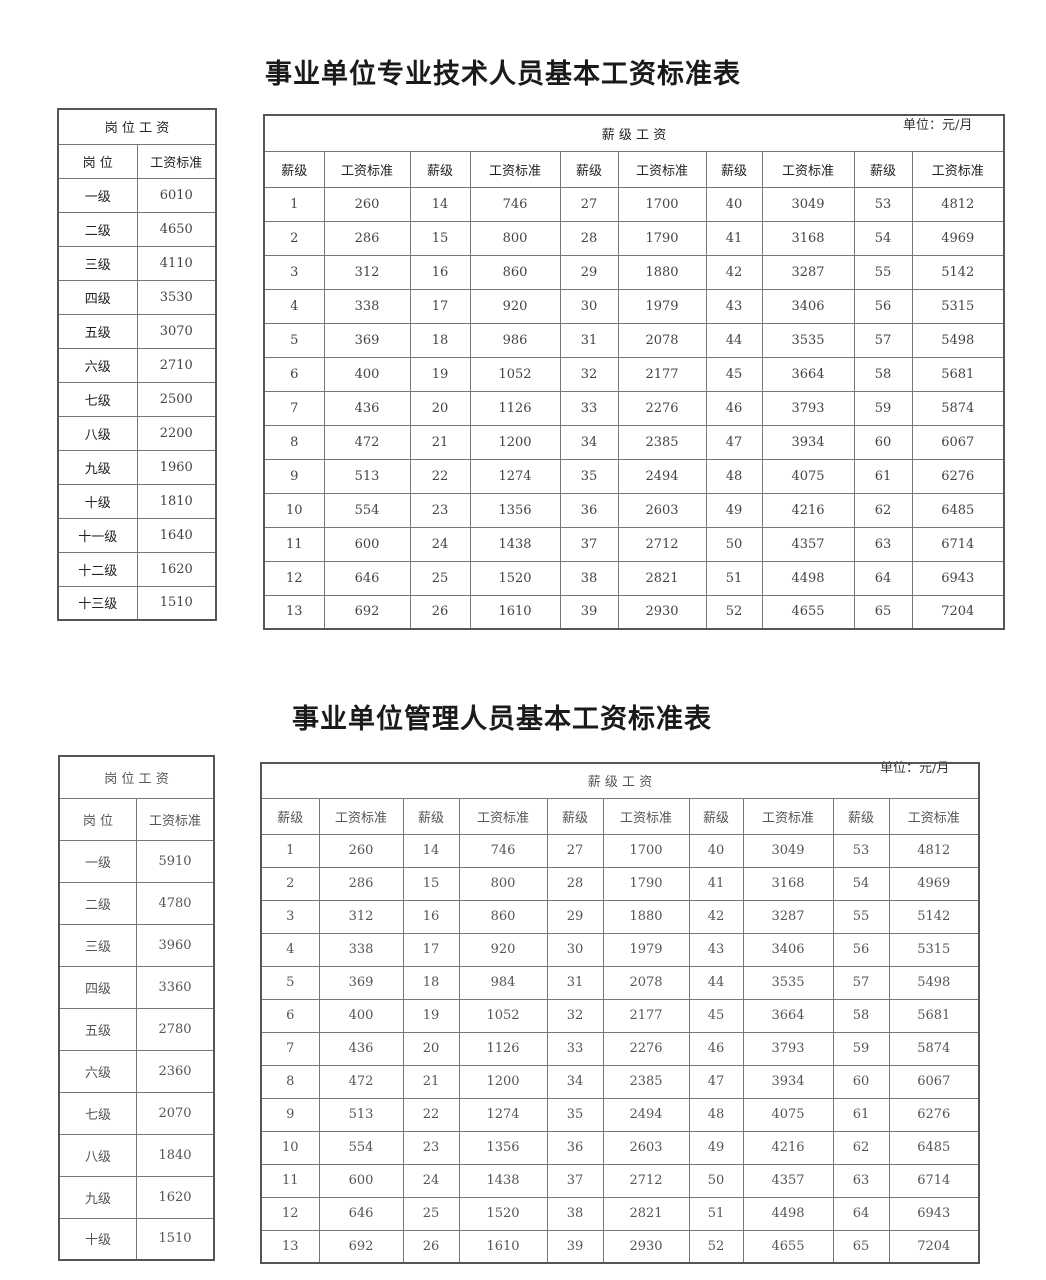 Image resolution: width=1046 pixels, height=1280 pixels. I want to click on table-row: 2 286 15 800 28 1790 41 3168 54 4969, so click(634, 238).